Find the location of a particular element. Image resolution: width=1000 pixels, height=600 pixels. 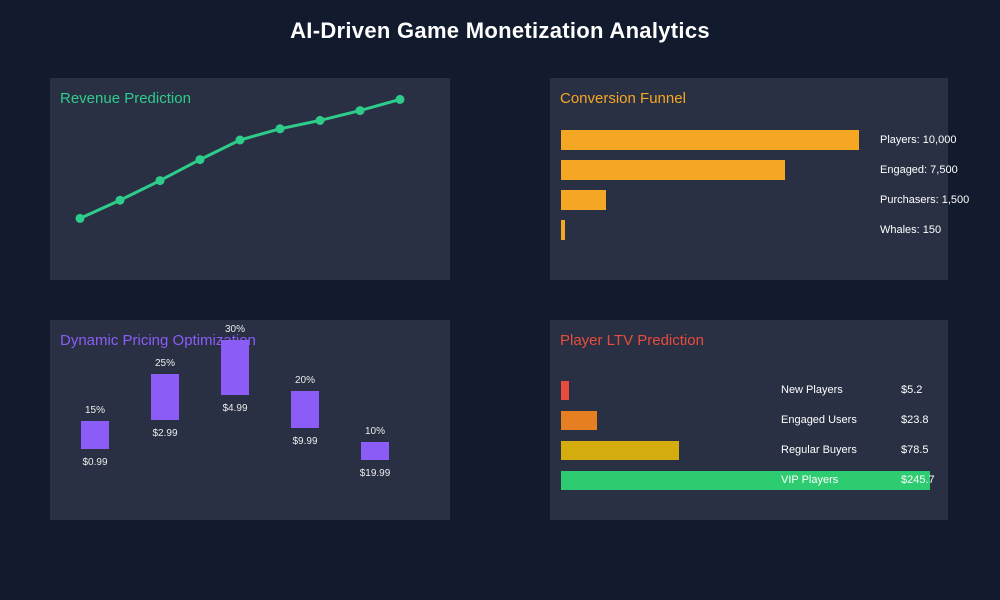

pricing-pct-label: 20% is located at coordinates (304, 381).